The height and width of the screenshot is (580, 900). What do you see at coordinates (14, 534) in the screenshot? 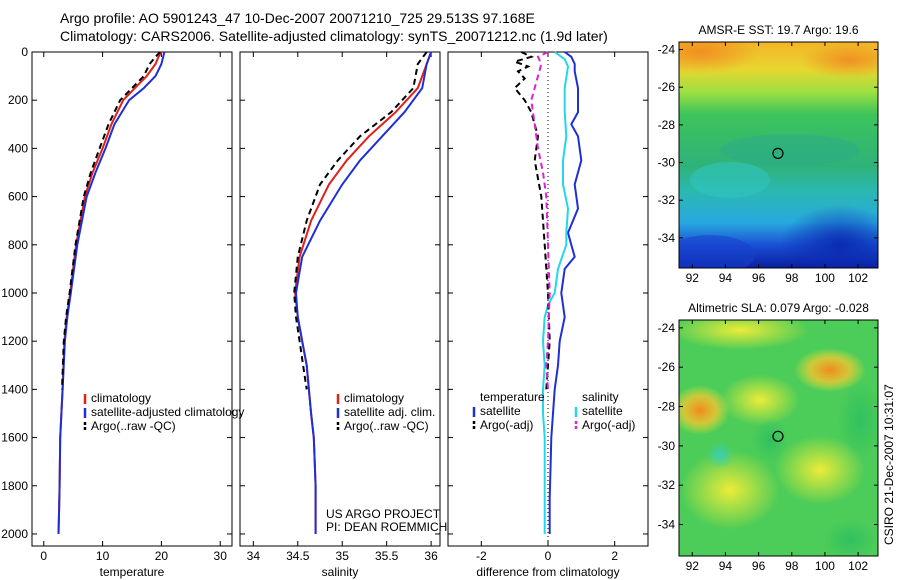
I see `y-tick-label: 2000` at bounding box center [14, 534].